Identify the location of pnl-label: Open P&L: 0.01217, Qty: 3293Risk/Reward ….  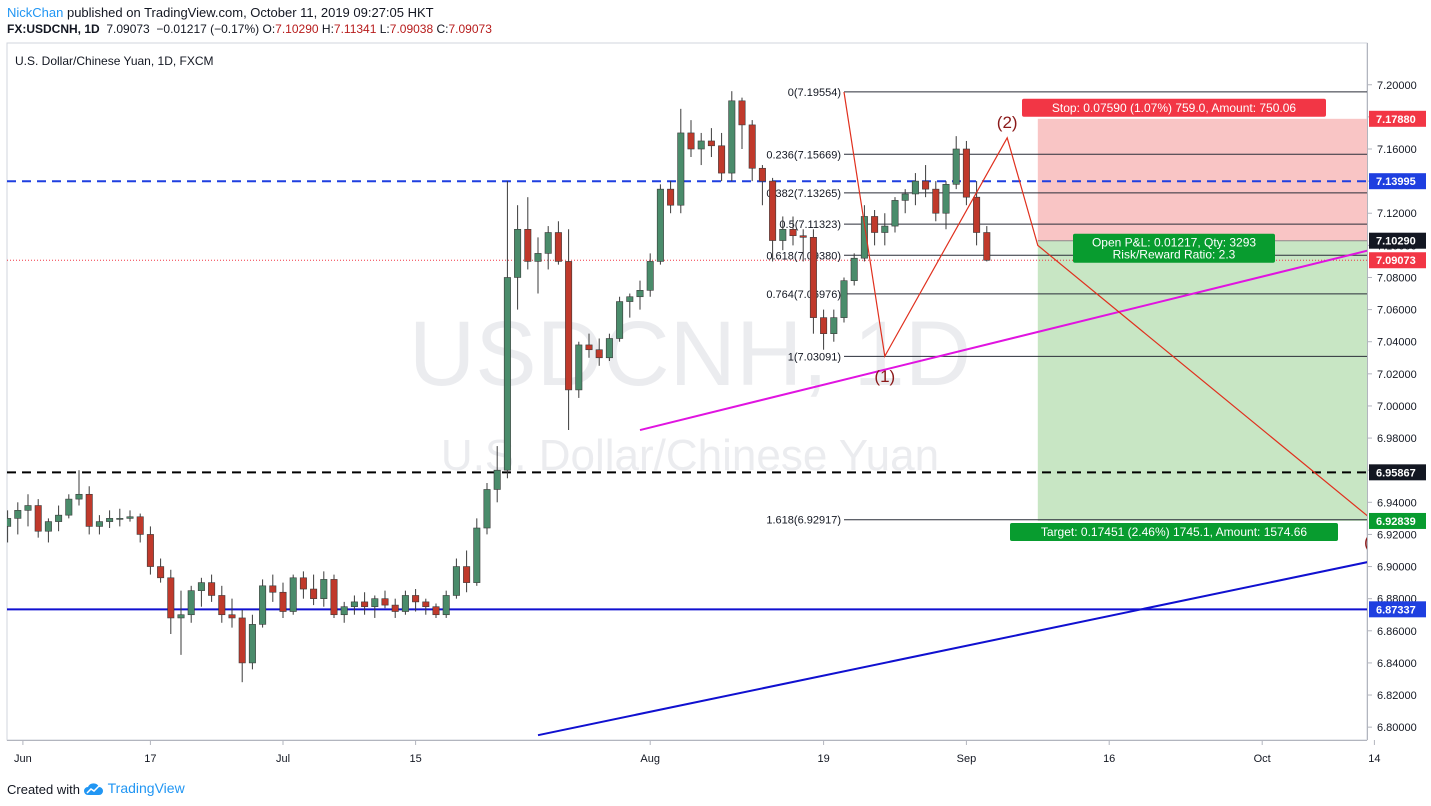
(1174, 248).